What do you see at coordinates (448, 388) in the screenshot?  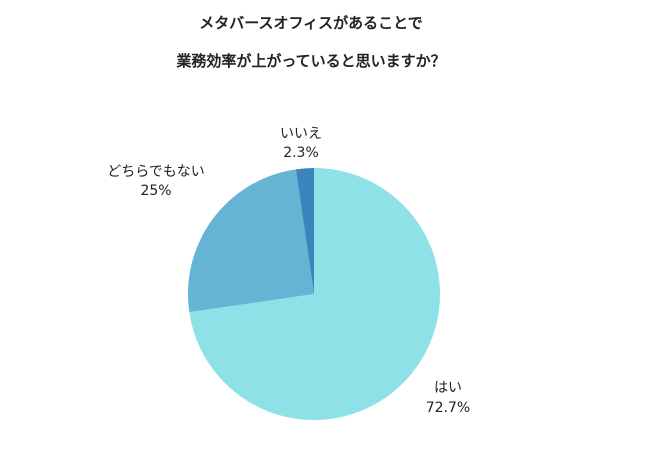 I see `slice-label-0: はい` at bounding box center [448, 388].